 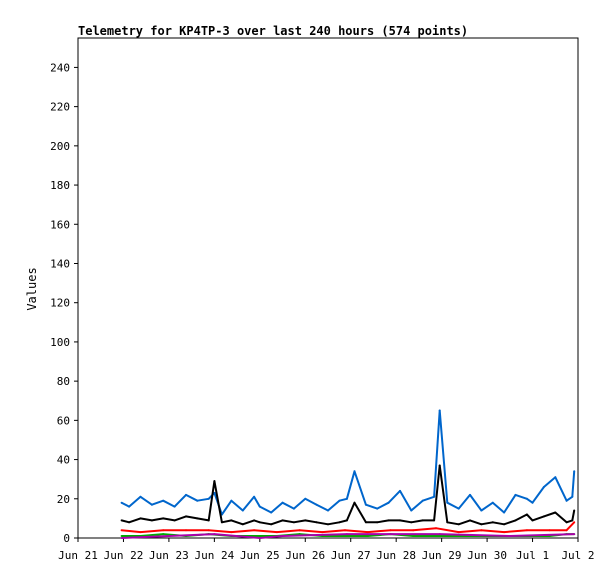 I want to click on y-tick-label: 20, so click(x=63, y=499).